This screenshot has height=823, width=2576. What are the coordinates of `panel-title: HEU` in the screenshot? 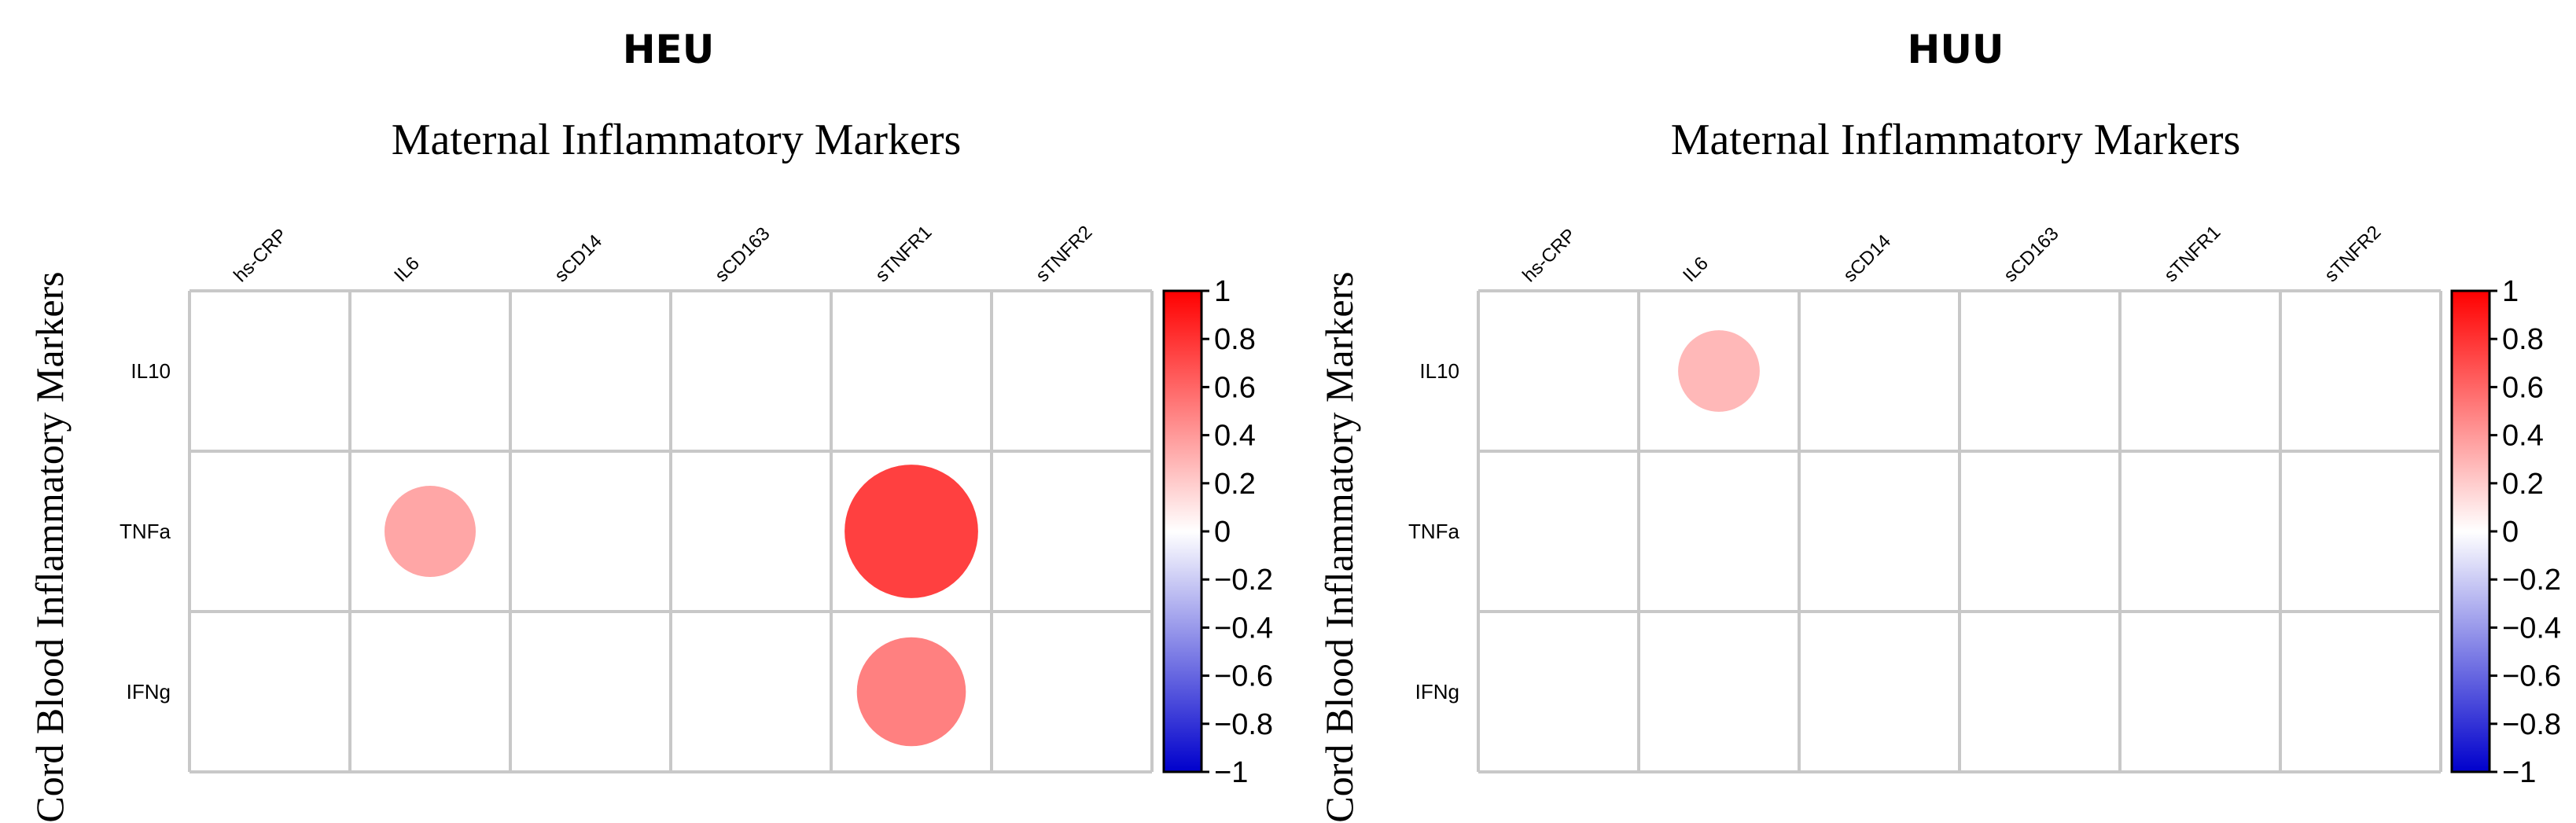 It's located at (669, 50).